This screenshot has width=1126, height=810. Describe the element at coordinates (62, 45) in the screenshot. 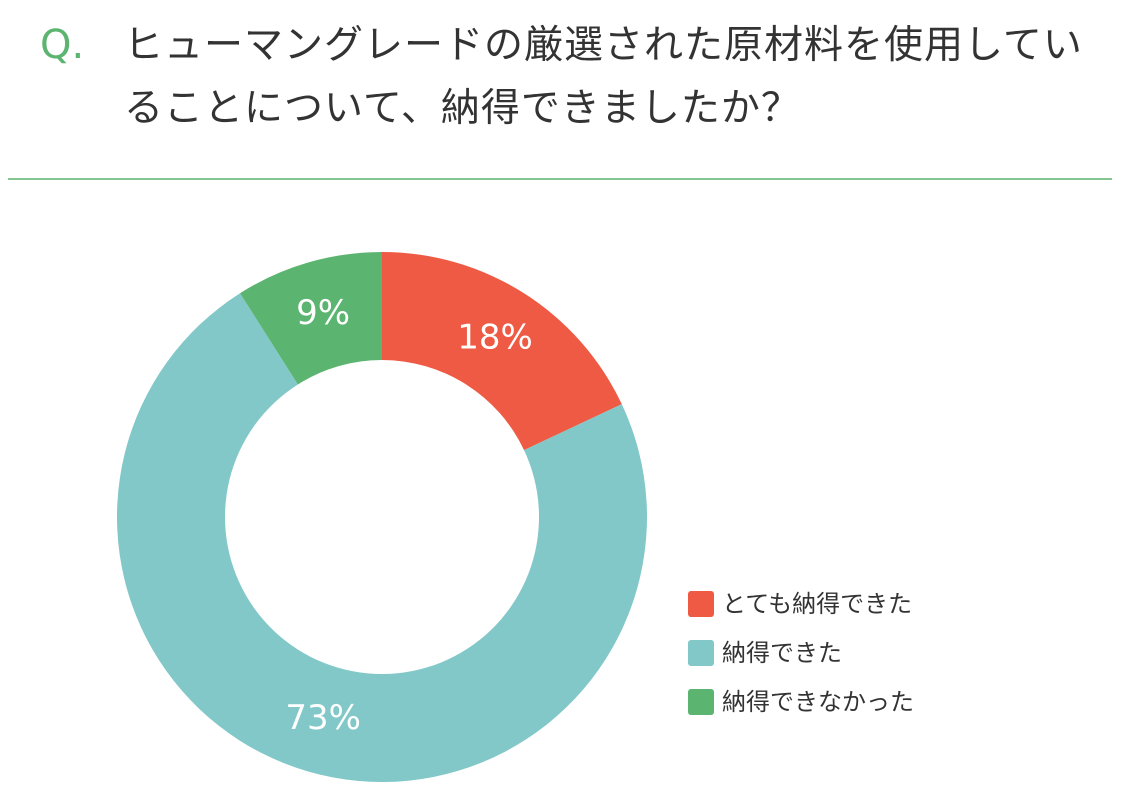

I see `question-label: Q.` at that location.